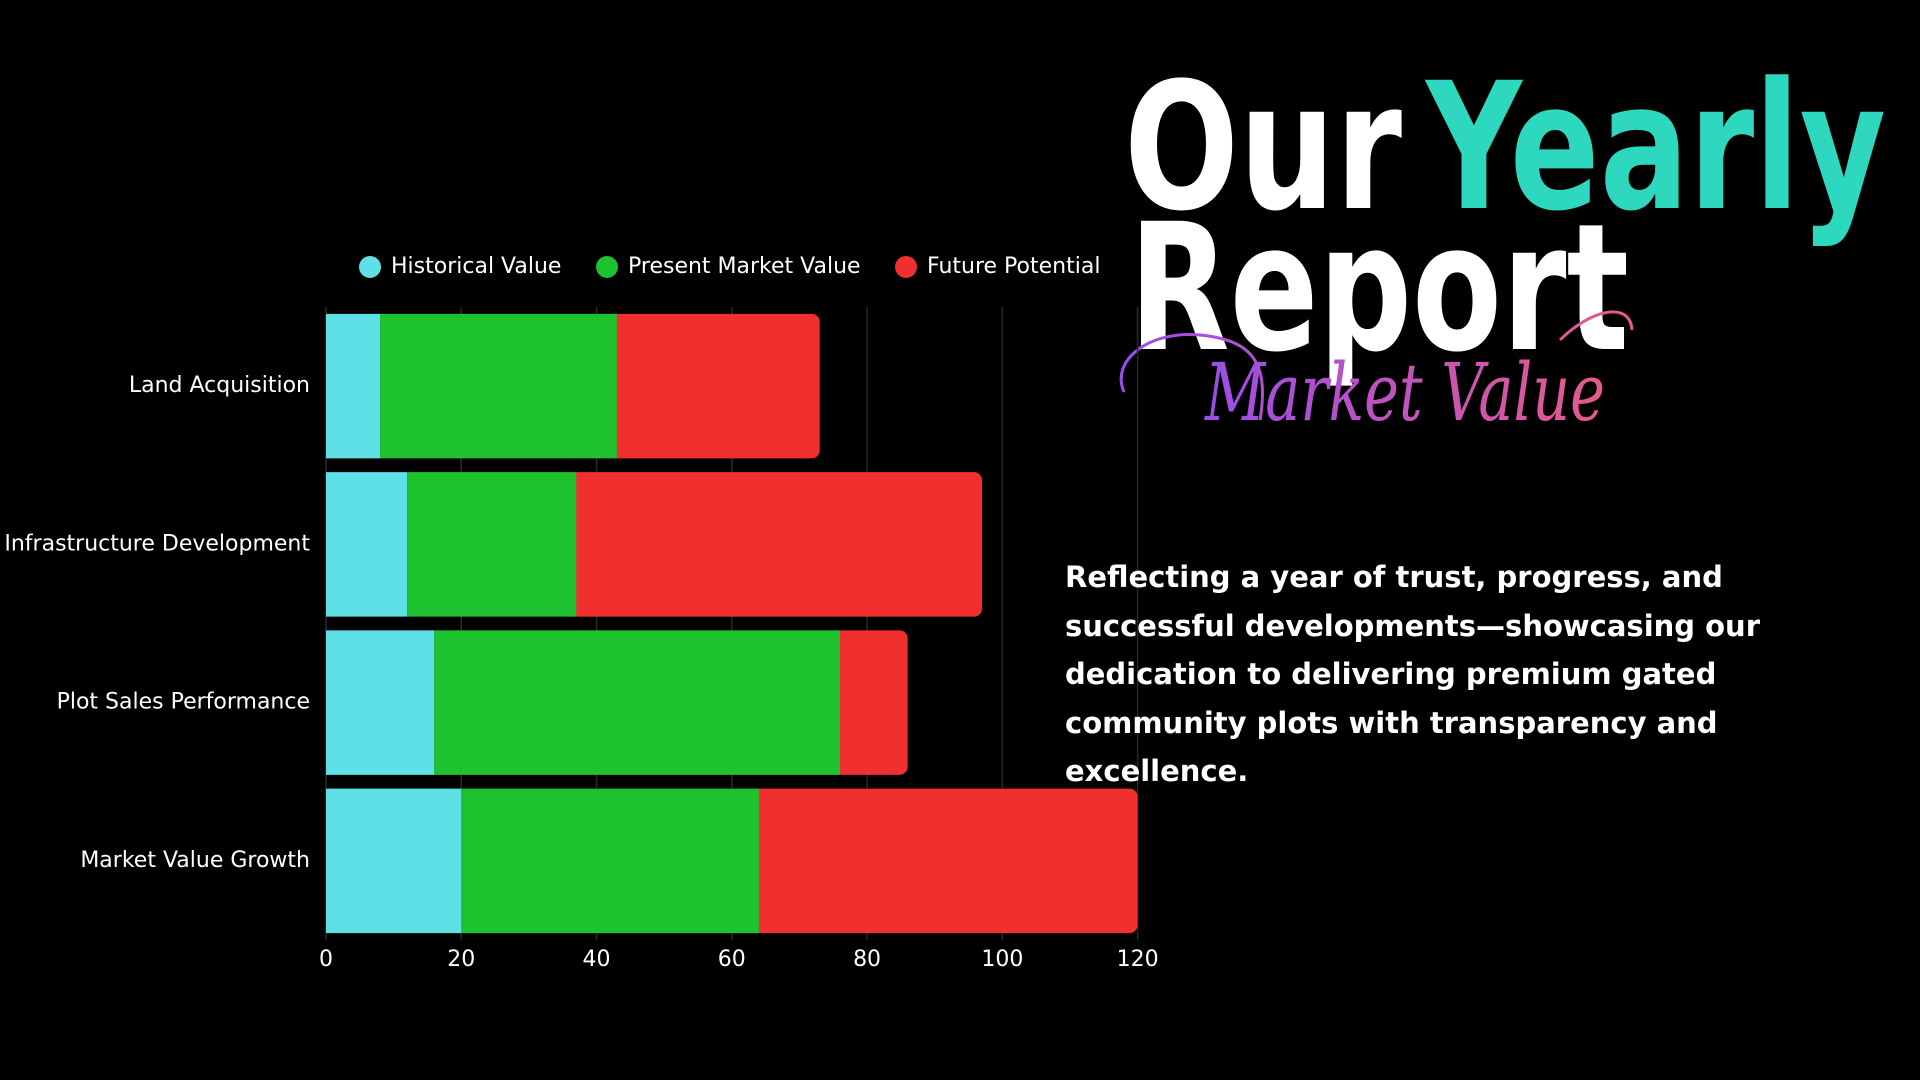 The image size is (1920, 1080). I want to click on legend-label: Historical Value, so click(476, 266).